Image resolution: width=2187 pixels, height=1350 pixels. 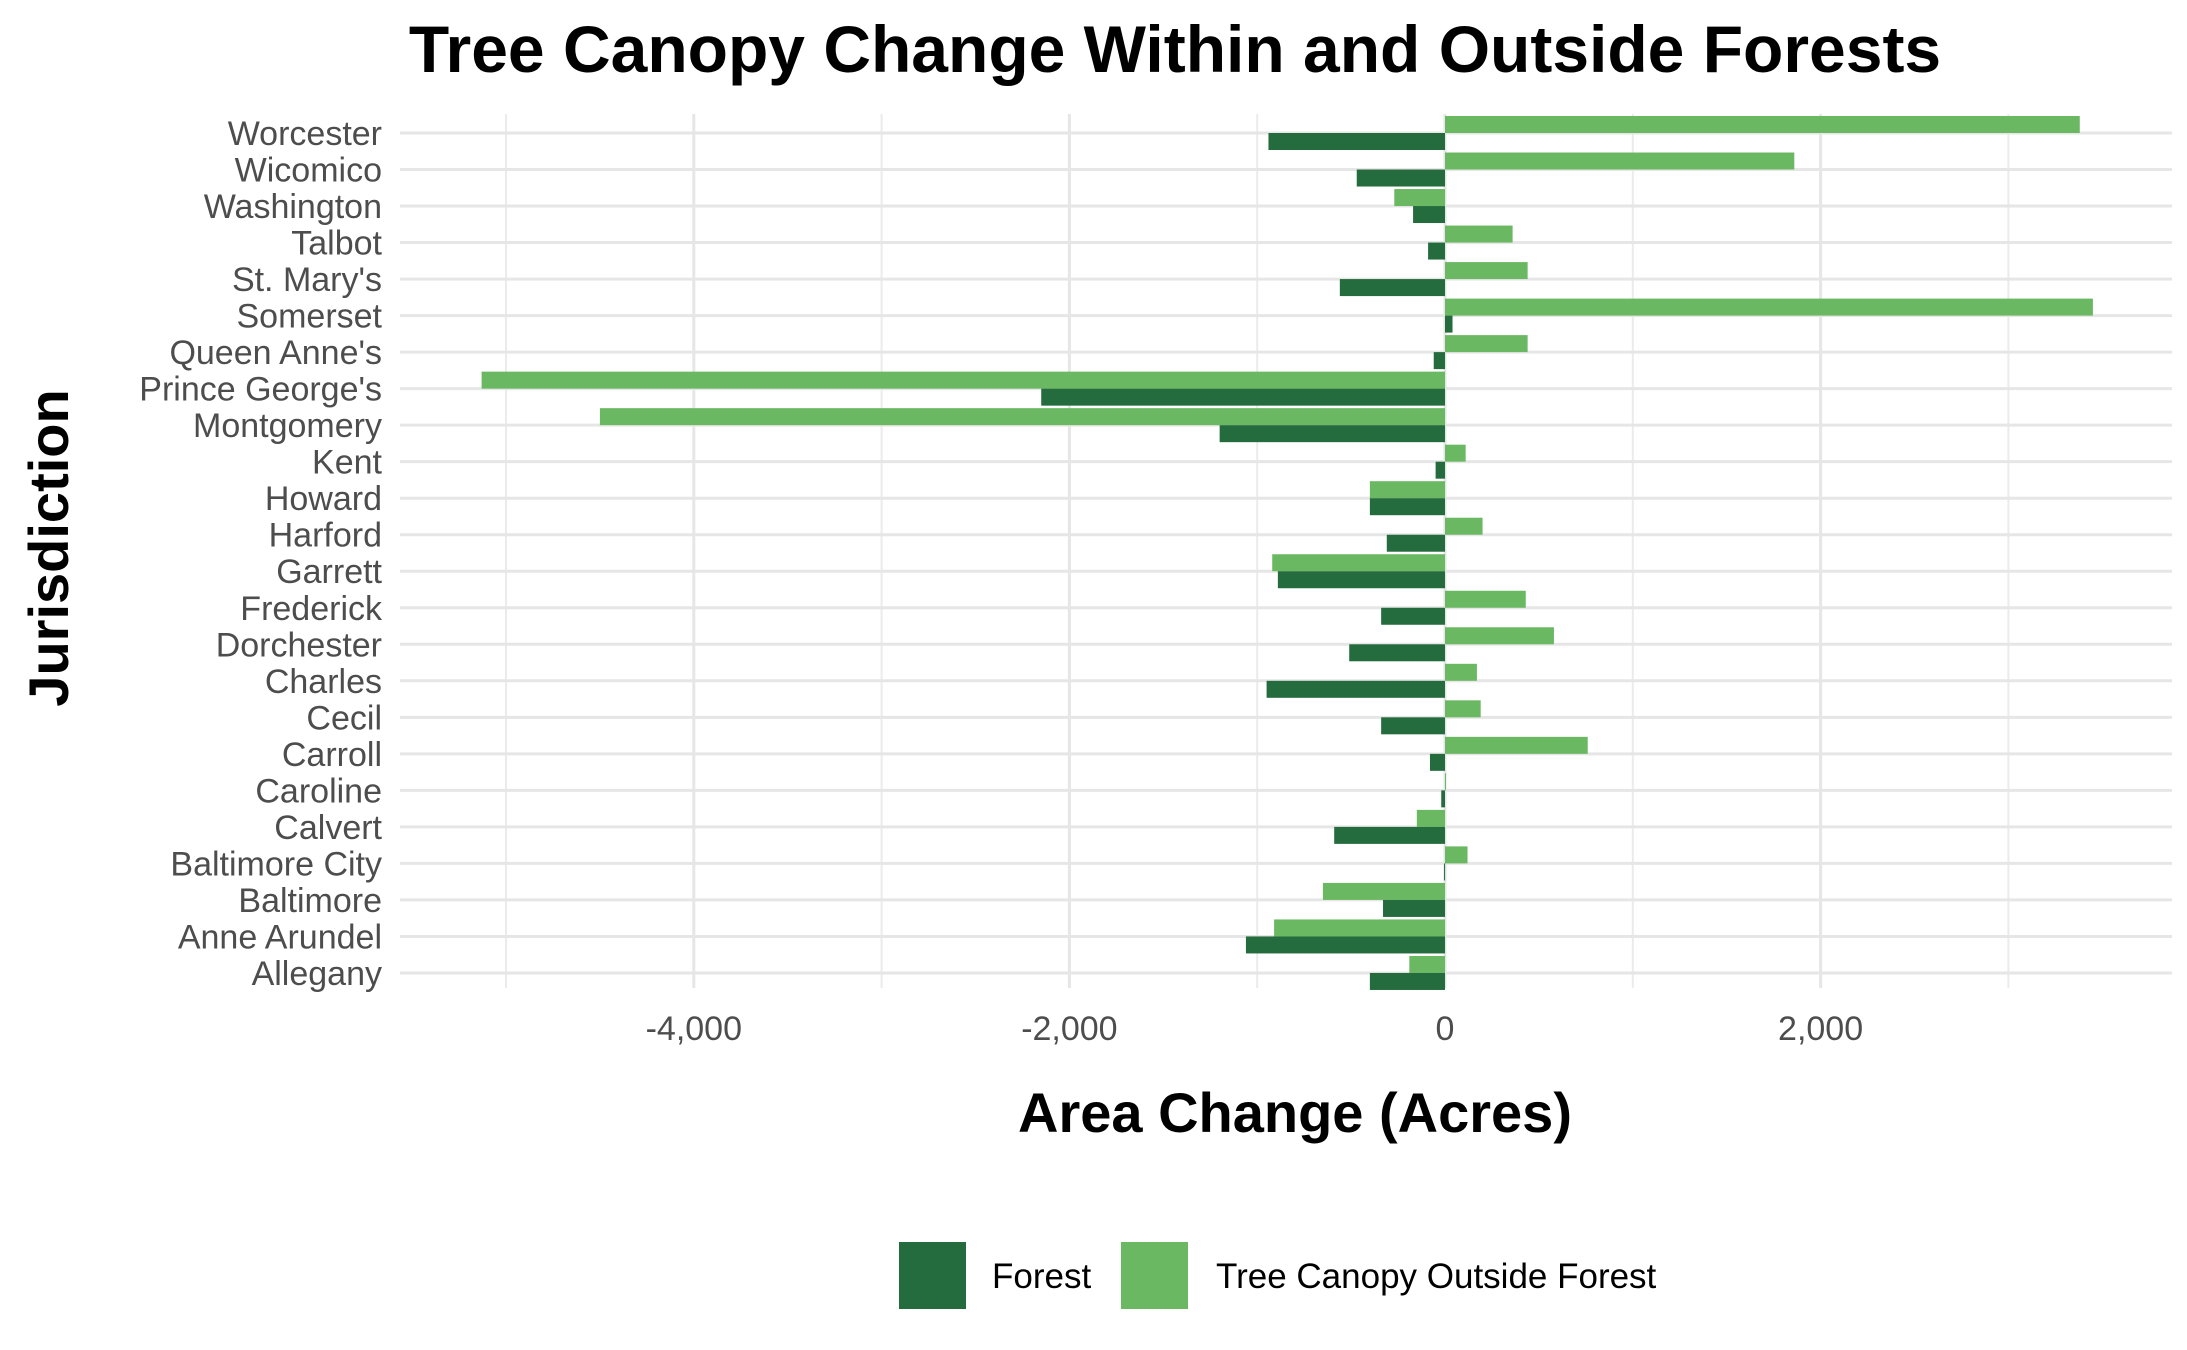 I want to click on x-tick-labels: -4,000 -2,000 0 2,000, so click(x=1255, y=1029).